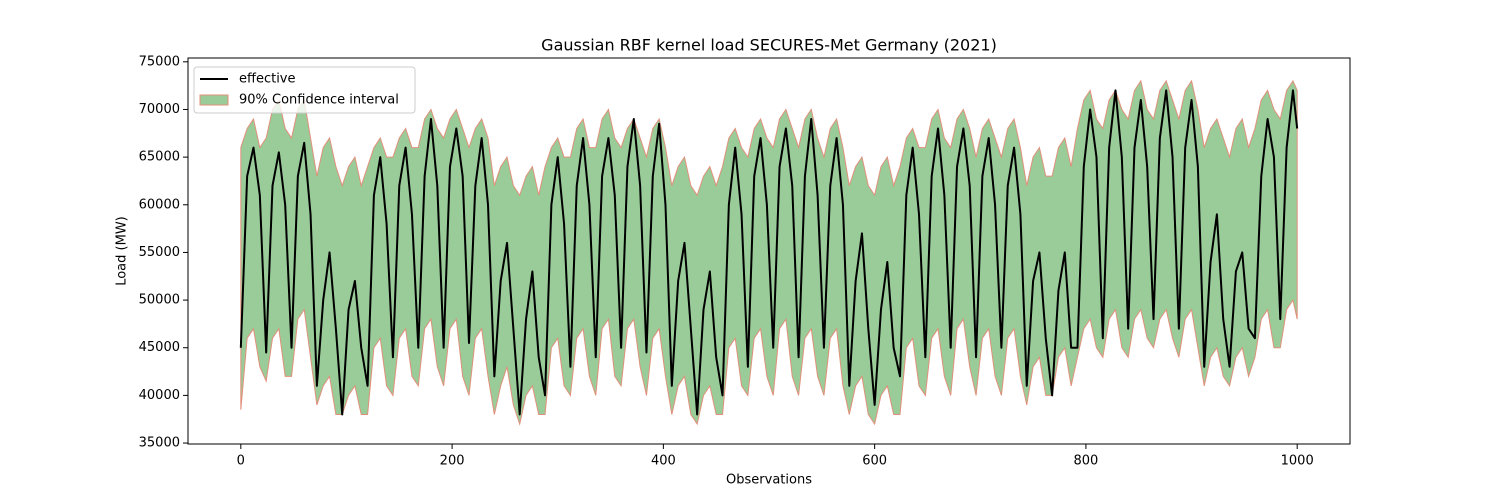 This screenshot has width=1500, height=500. I want to click on legend-label: effective, so click(267, 79).